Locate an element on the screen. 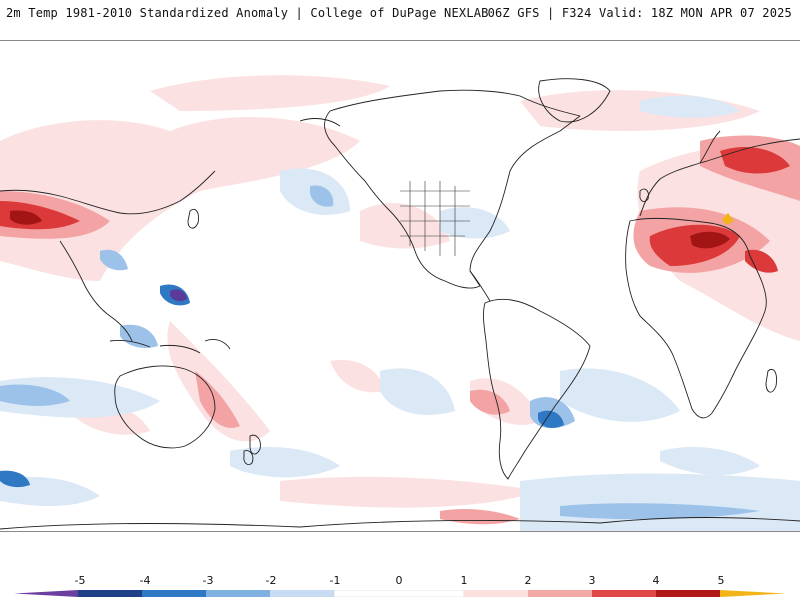 The height and width of the screenshot is (600, 800). warm-anomaly-peak is located at coordinates (728, 219).